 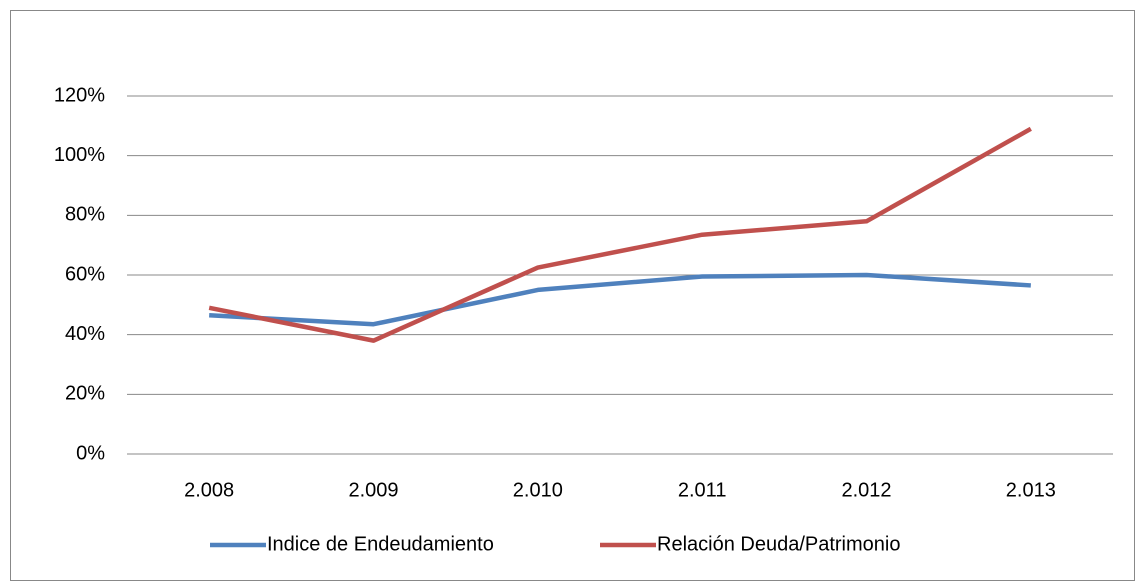 What do you see at coordinates (373, 490) in the screenshot?
I see `x-tick-label: 2.009` at bounding box center [373, 490].